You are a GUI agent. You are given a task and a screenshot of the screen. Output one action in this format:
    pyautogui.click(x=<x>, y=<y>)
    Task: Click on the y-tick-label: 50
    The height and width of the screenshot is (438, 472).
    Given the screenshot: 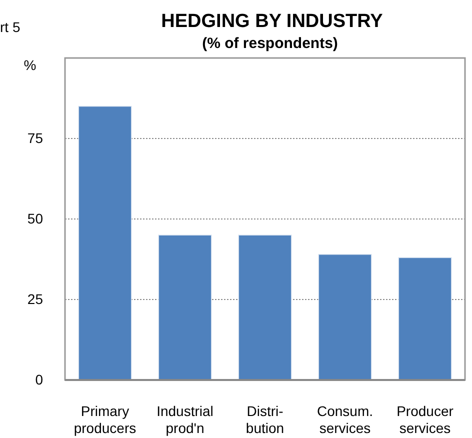 What is the action you would take?
    pyautogui.click(x=35, y=218)
    